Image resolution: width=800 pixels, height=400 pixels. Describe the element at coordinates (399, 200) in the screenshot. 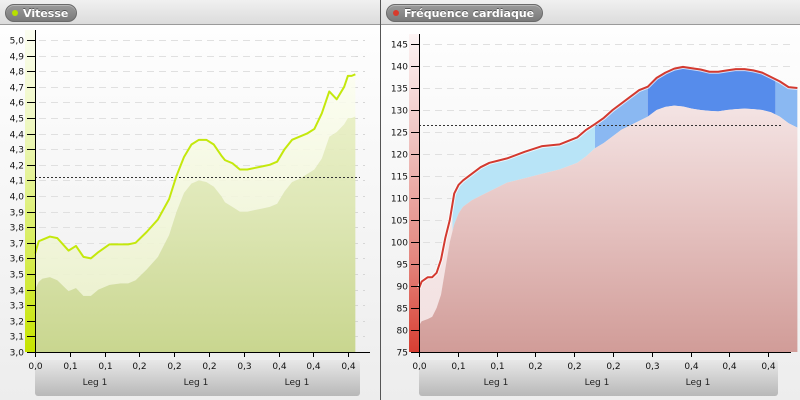

I see `svg-text: 110` at that location.